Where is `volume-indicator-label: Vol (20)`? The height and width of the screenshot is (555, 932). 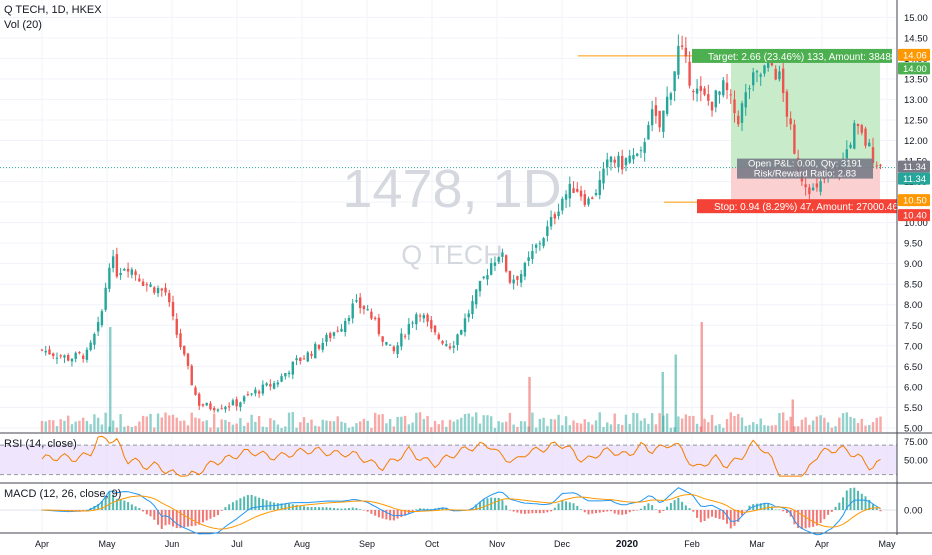 volume-indicator-label: Vol (20) is located at coordinates (23, 25).